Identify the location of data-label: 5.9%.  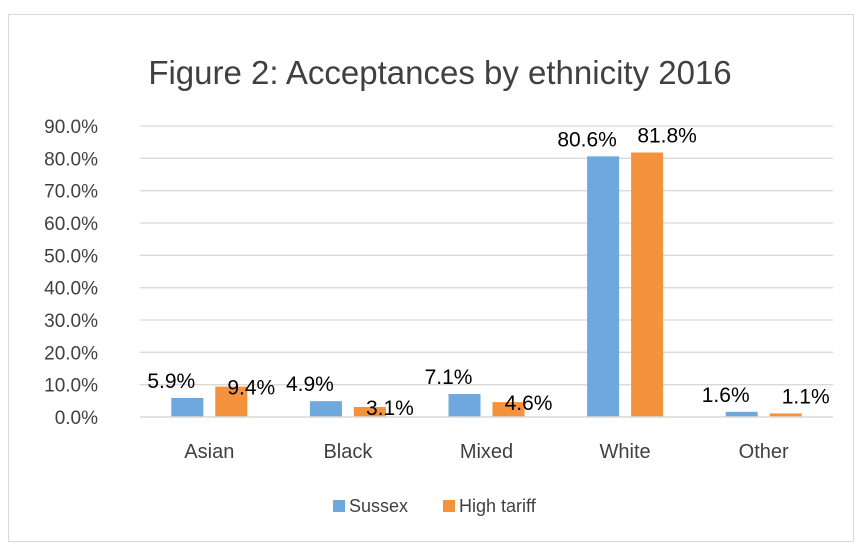
(171, 381).